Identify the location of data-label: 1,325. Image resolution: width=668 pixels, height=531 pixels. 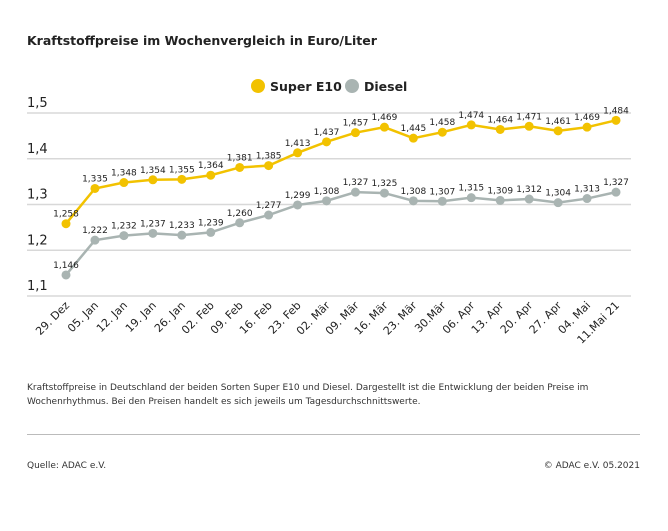
(385, 184).